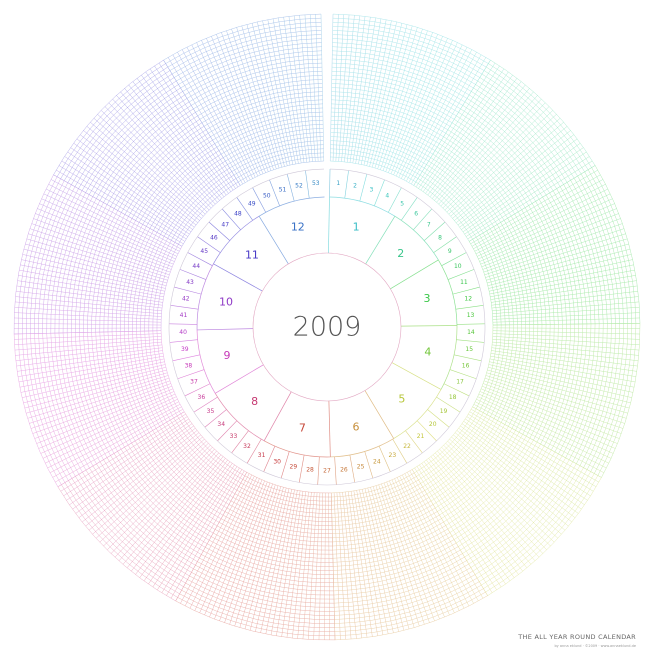  Describe the element at coordinates (429, 225) in the screenshot. I see `week-number: 7` at that location.